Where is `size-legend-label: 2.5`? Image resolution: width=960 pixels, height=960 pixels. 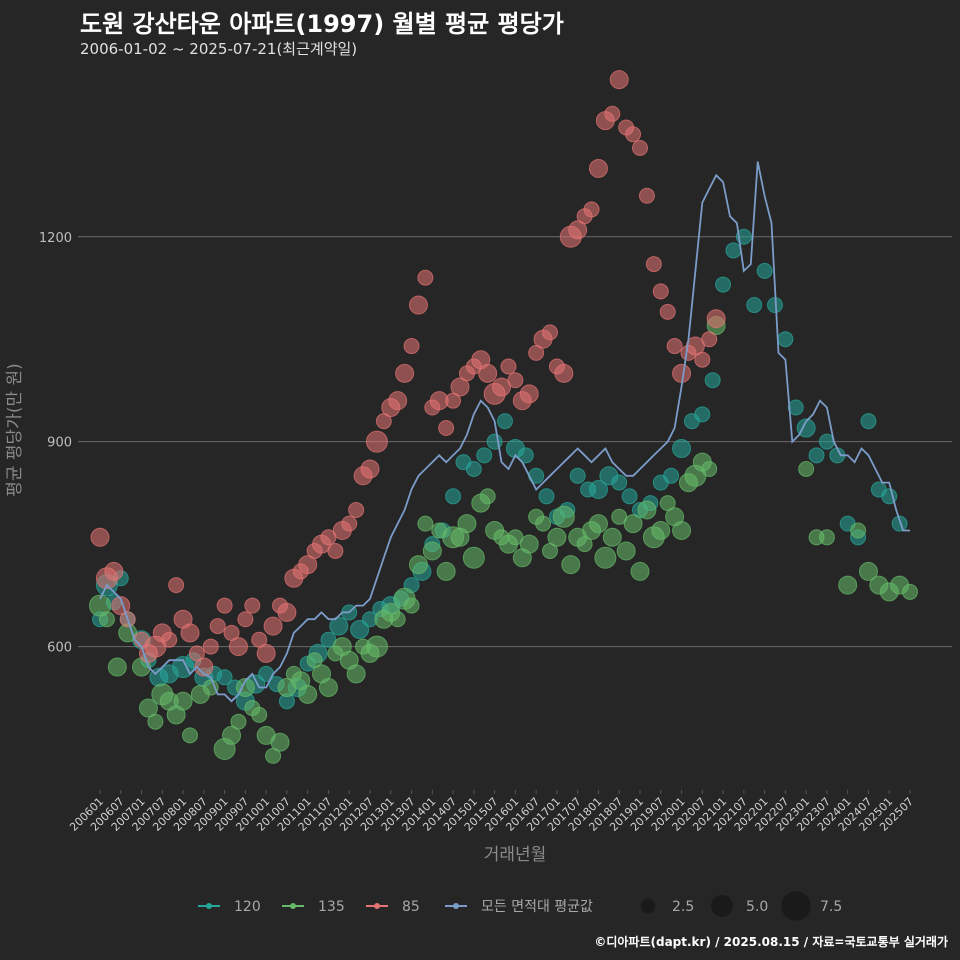 size-legend-label: 2.5 is located at coordinates (683, 907).